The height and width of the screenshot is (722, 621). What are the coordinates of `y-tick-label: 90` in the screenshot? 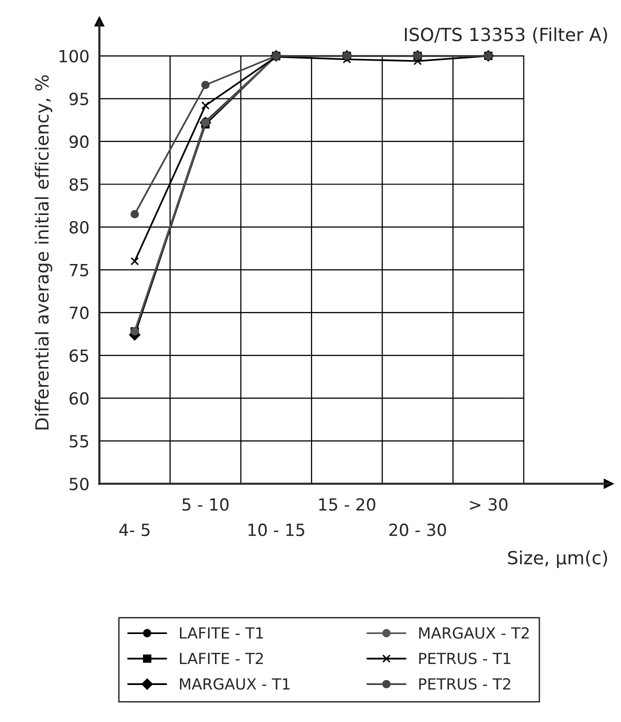 It's located at (79, 141).